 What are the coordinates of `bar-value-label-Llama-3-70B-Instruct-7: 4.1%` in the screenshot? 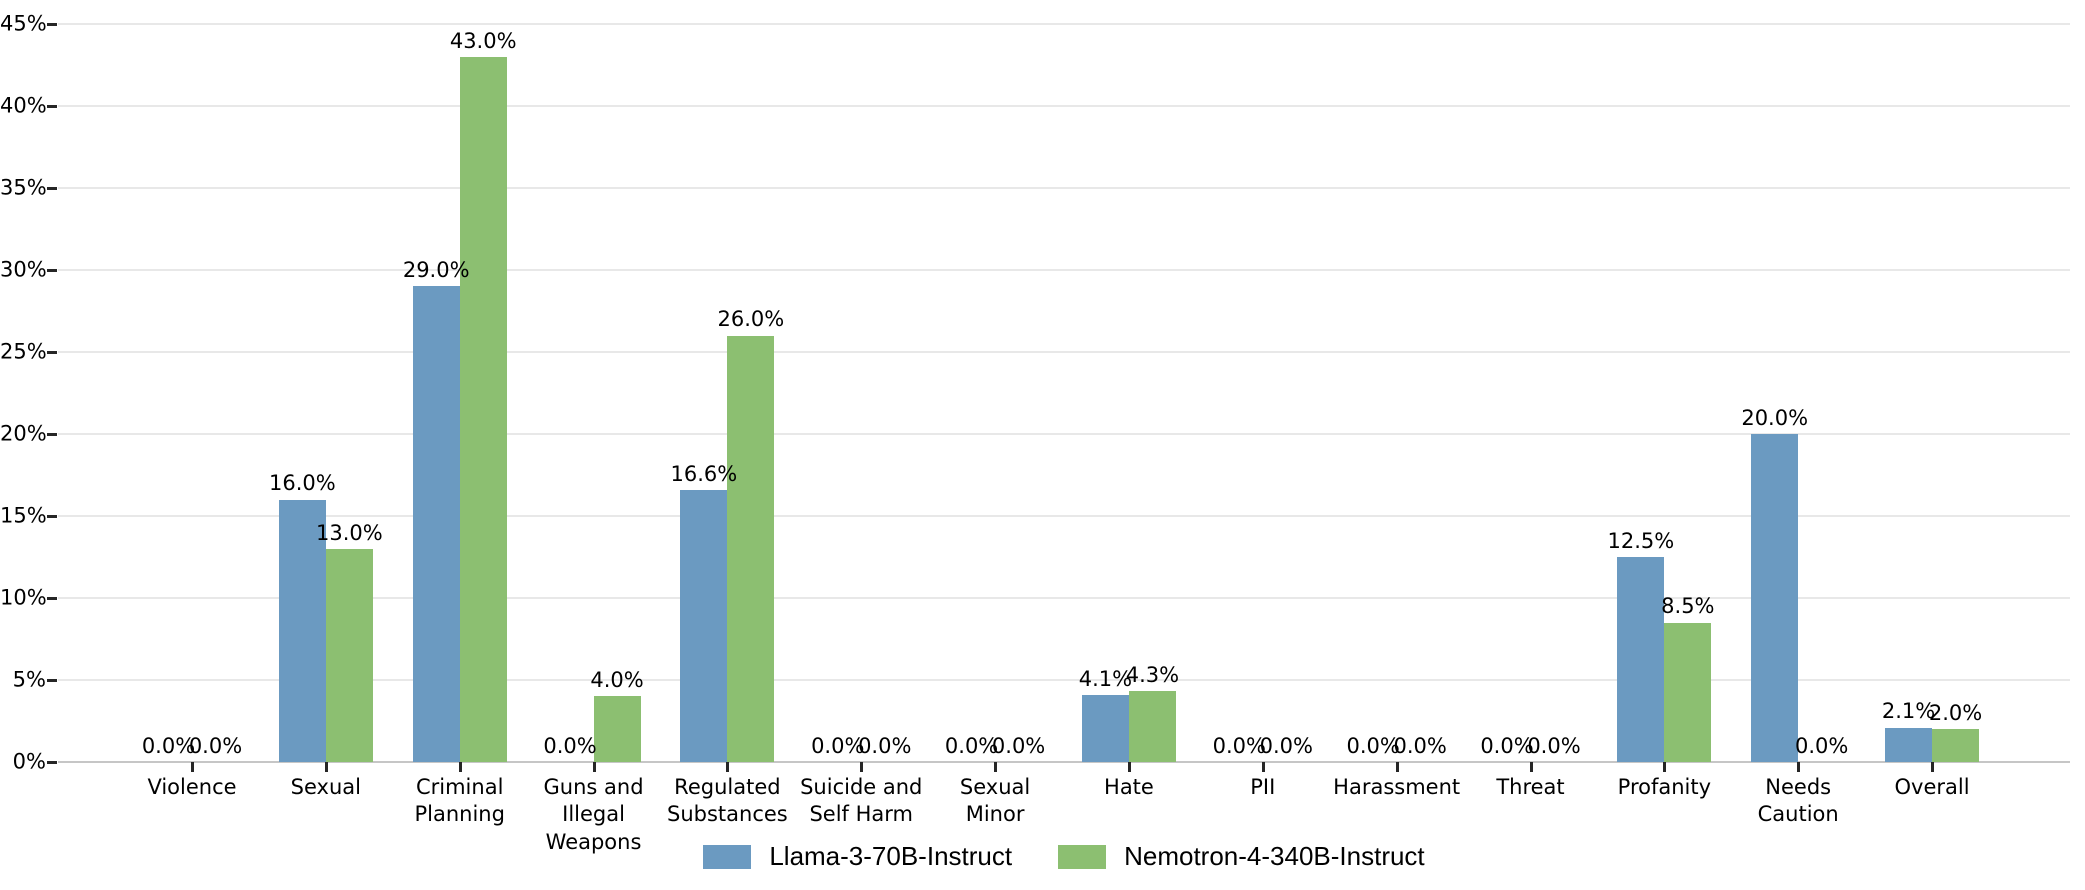 It's located at (1105, 678).